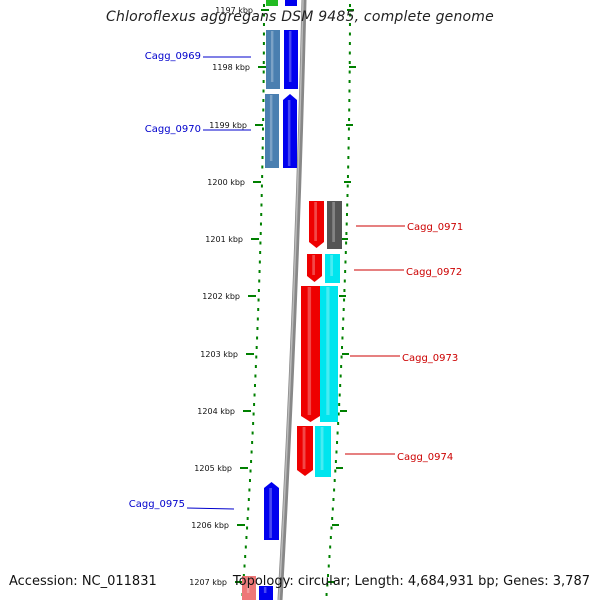  I want to click on gene-label-cagg-0974: Cagg_0974, so click(425, 457).